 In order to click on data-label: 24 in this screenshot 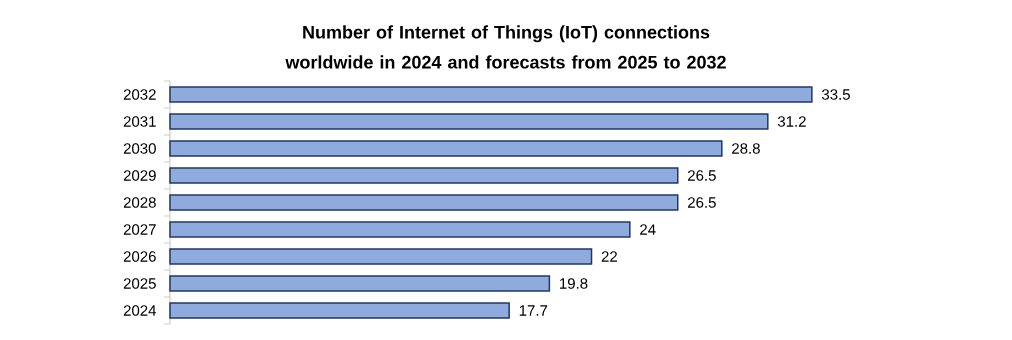, I will do `click(648, 229)`.